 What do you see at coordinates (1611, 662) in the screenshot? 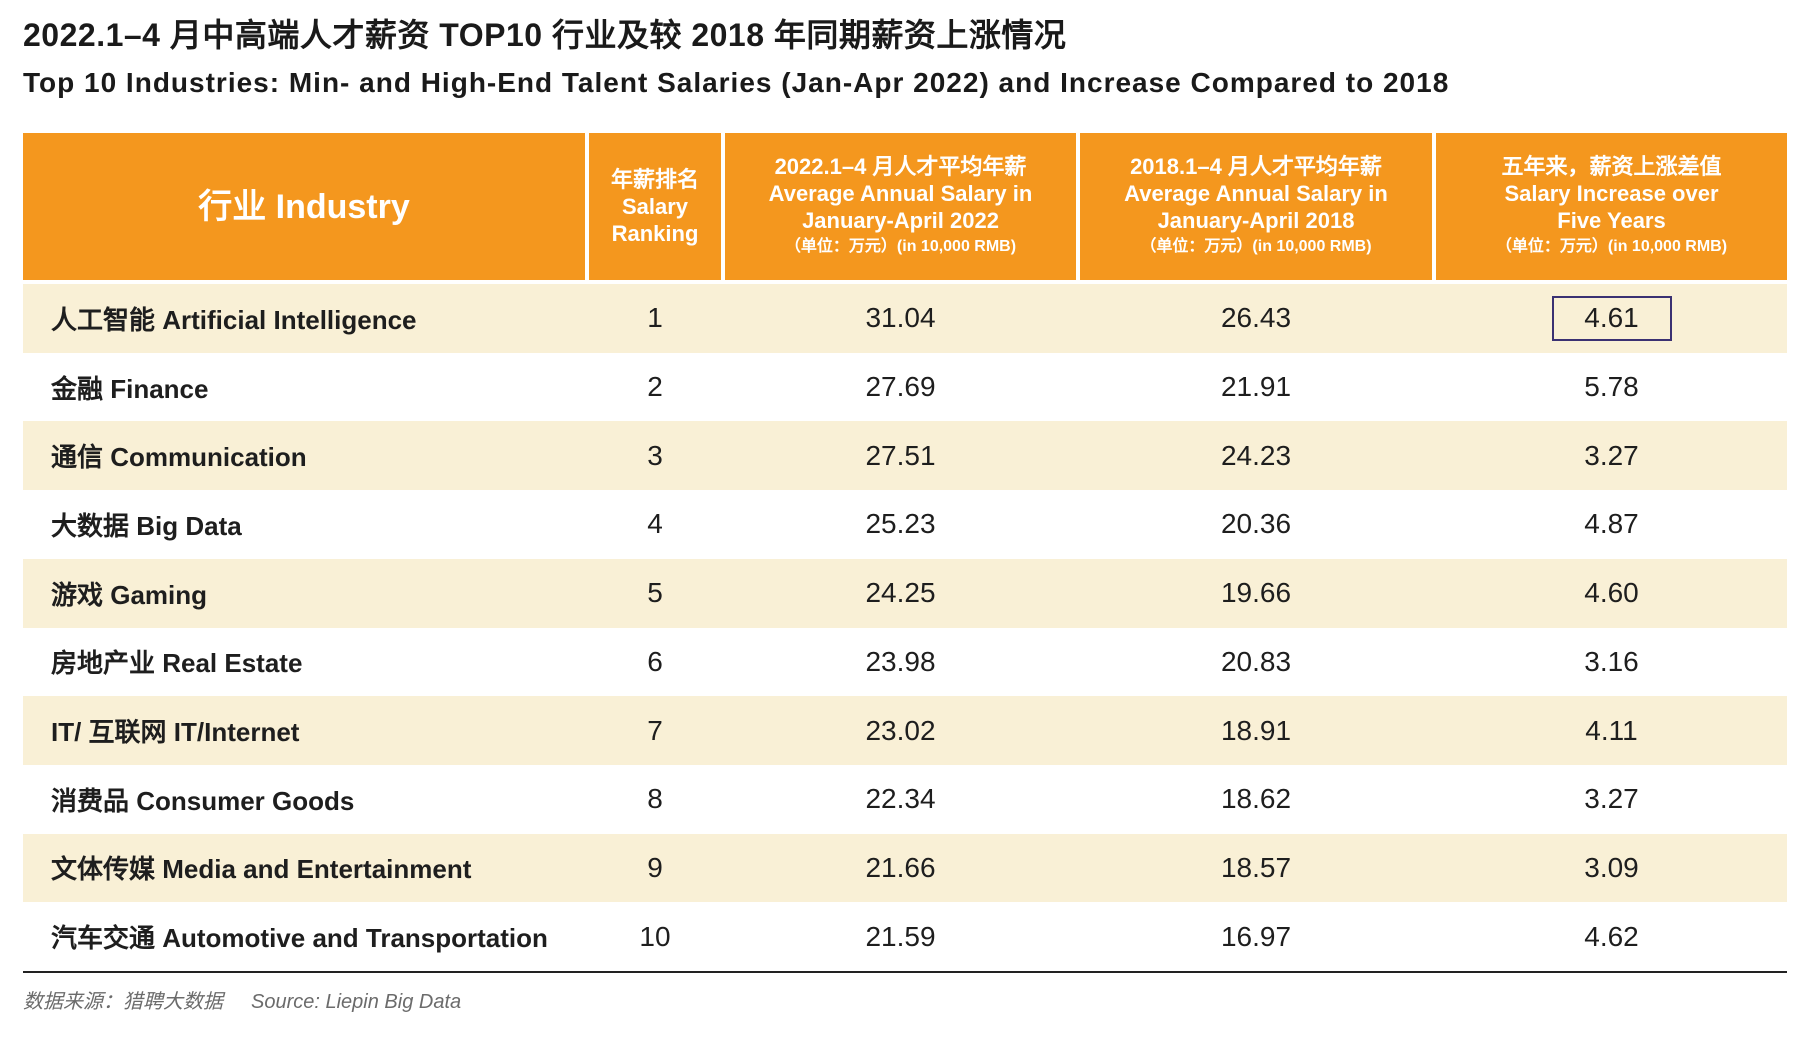
I see `cell-increase: 3.16` at bounding box center [1611, 662].